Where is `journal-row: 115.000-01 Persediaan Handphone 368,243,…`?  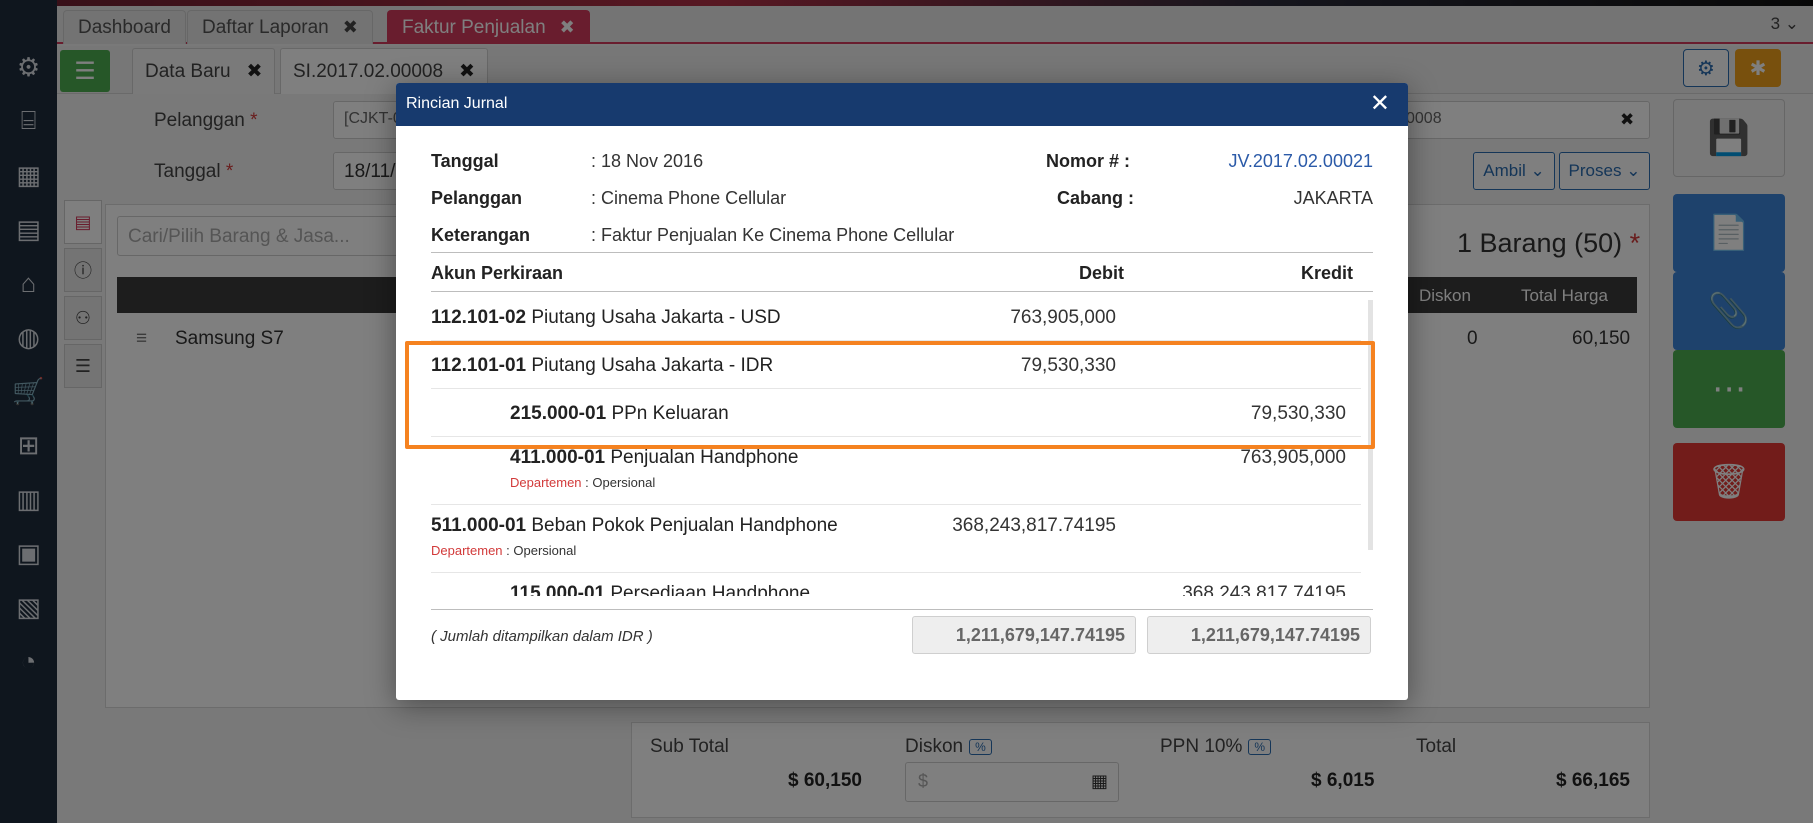 journal-row: 115.000-01 Persediaan Handphone 368,243,… is located at coordinates (896, 584).